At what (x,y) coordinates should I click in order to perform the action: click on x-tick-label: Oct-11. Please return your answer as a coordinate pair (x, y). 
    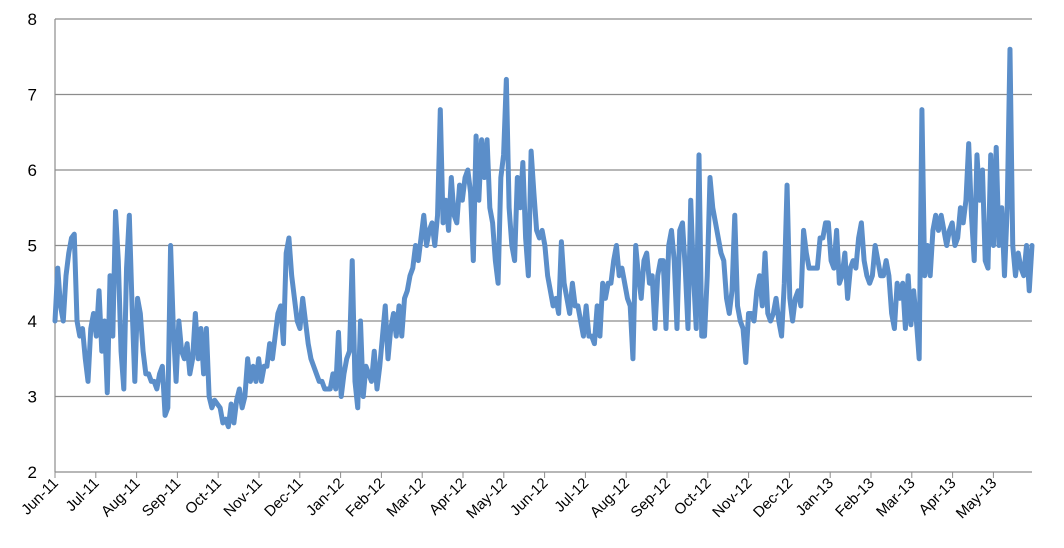
    Looking at the image, I should click on (203, 496).